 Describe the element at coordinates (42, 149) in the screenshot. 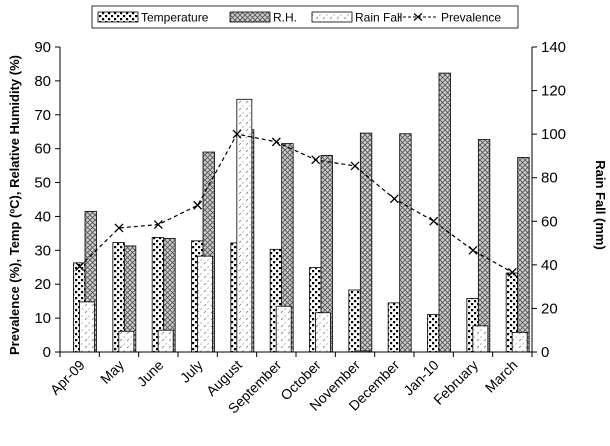

I see `y-tick-label: 60` at that location.